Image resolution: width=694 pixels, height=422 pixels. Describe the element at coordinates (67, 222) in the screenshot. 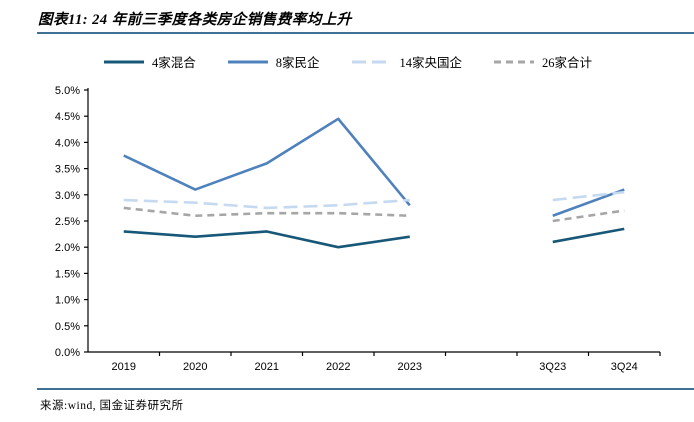

I see `y-tick-label: 2.5%` at that location.